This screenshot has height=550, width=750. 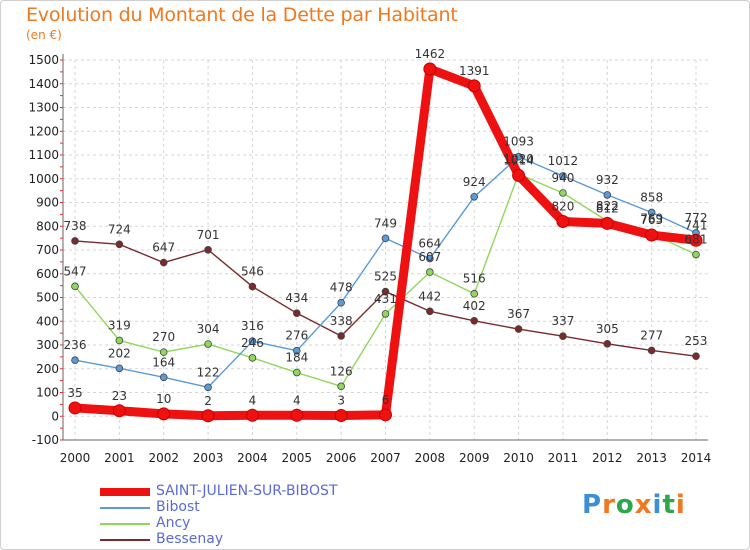 I want to click on data-label: 319, so click(x=119, y=325).